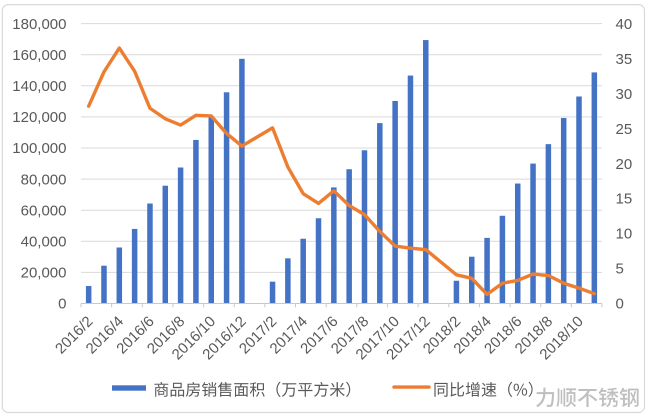 The image size is (650, 419). What do you see at coordinates (44, 179) in the screenshot?
I see `svg-text: 80,000` at bounding box center [44, 179].